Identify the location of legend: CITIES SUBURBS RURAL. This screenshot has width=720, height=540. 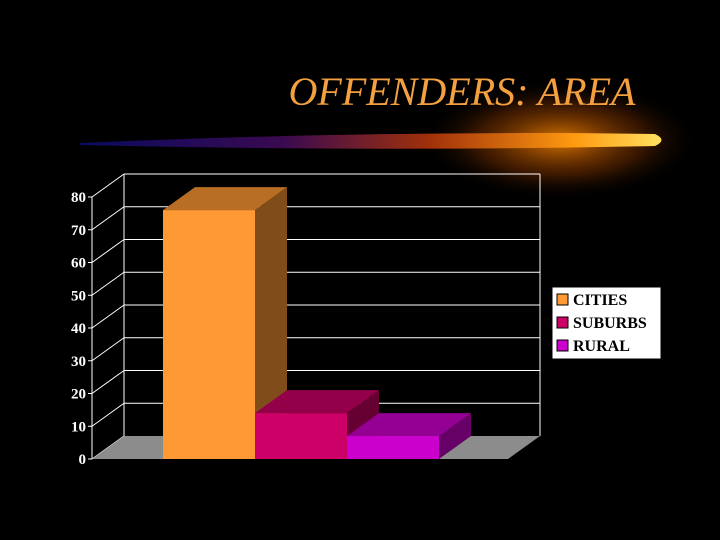
(606, 323).